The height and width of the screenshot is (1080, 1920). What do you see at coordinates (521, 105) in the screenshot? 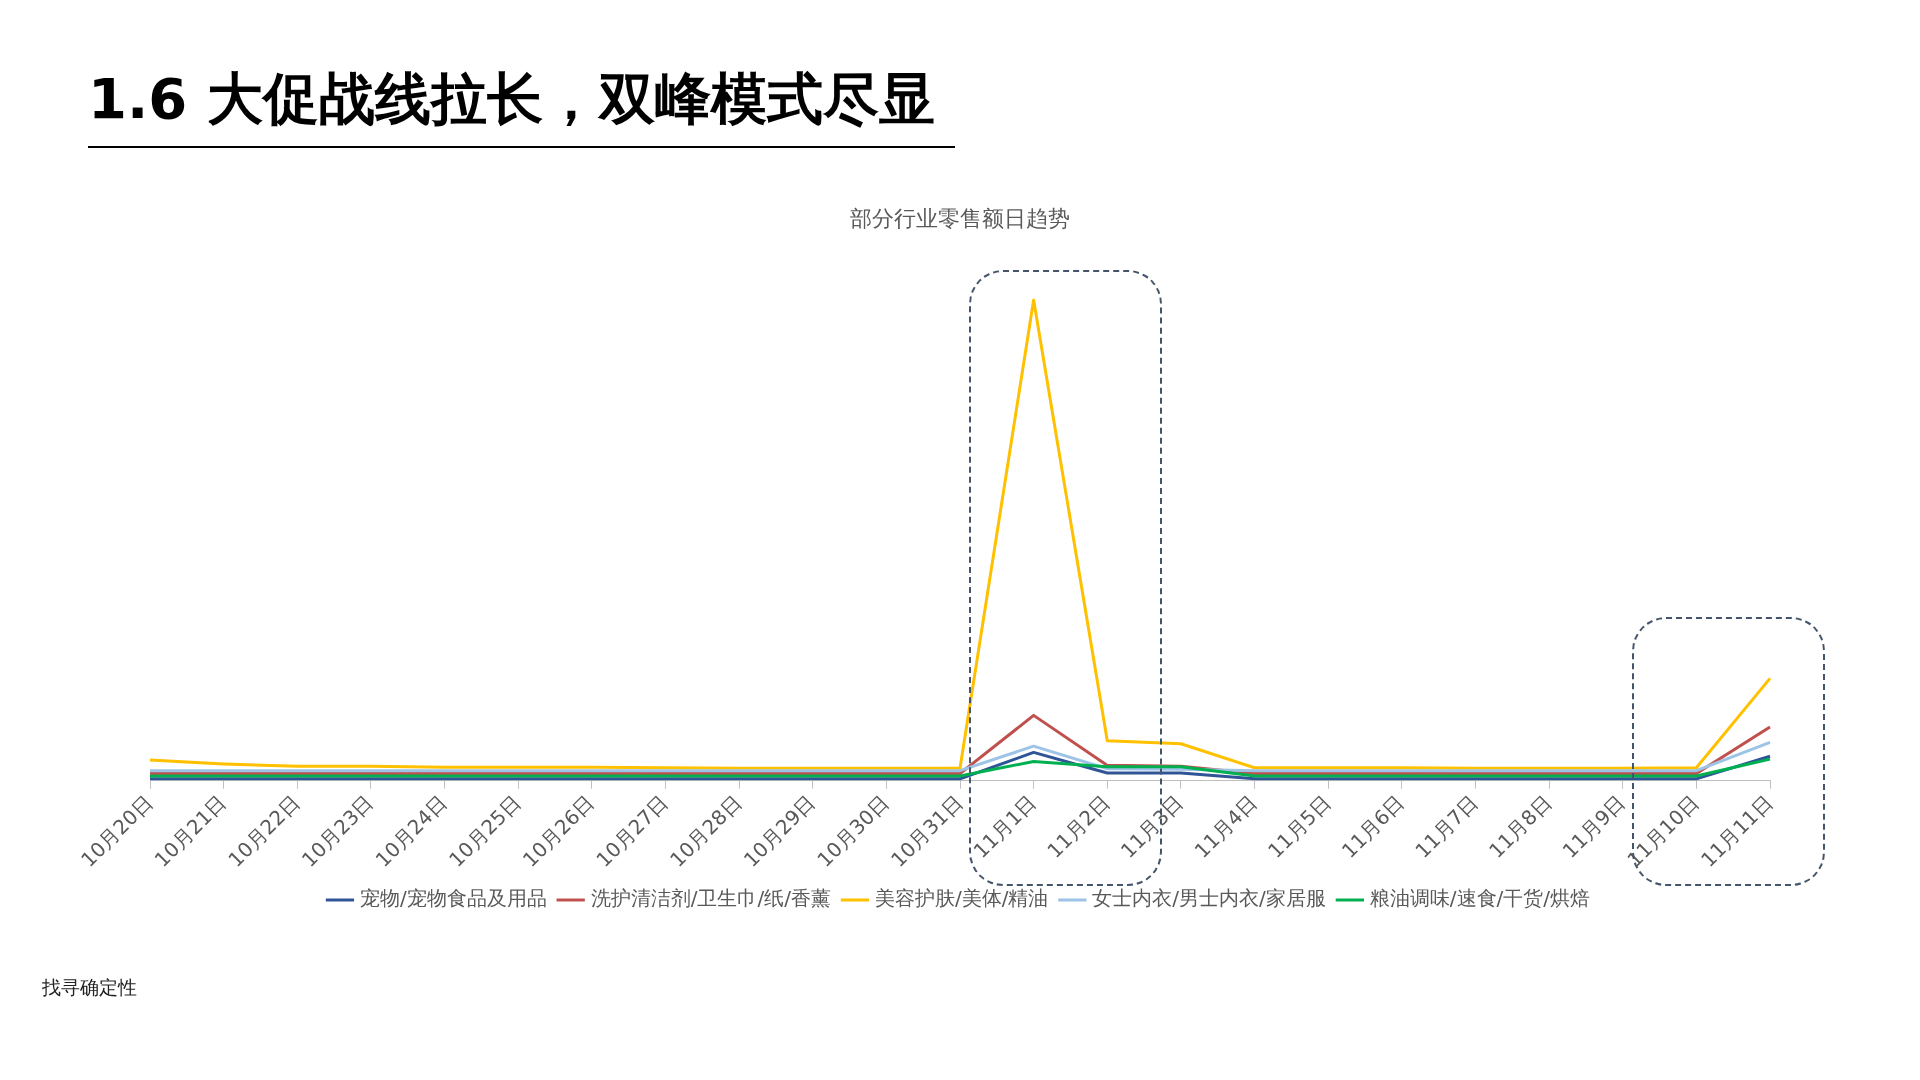
I see `chart-title: 1.6 大促战线拉长，双峰模式尽显` at bounding box center [521, 105].